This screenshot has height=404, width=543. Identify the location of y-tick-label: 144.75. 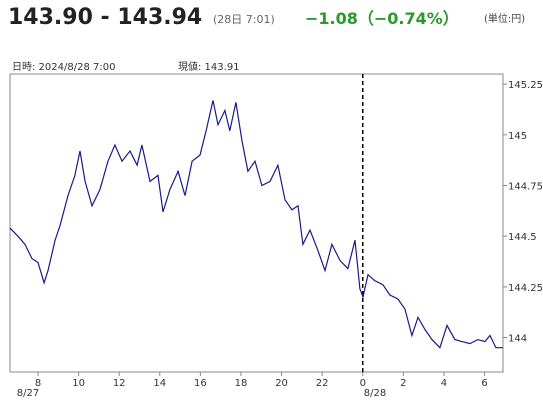
(525, 186).